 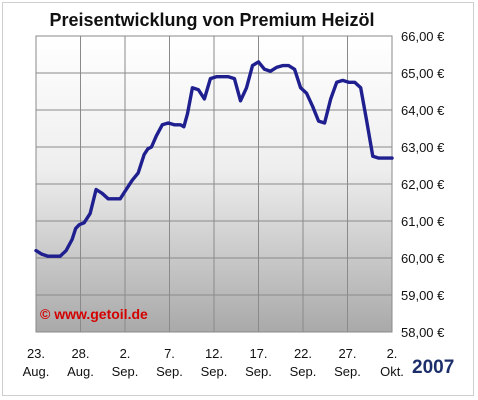 What do you see at coordinates (94, 314) in the screenshot?
I see `watermark: © www.getoil.de` at bounding box center [94, 314].